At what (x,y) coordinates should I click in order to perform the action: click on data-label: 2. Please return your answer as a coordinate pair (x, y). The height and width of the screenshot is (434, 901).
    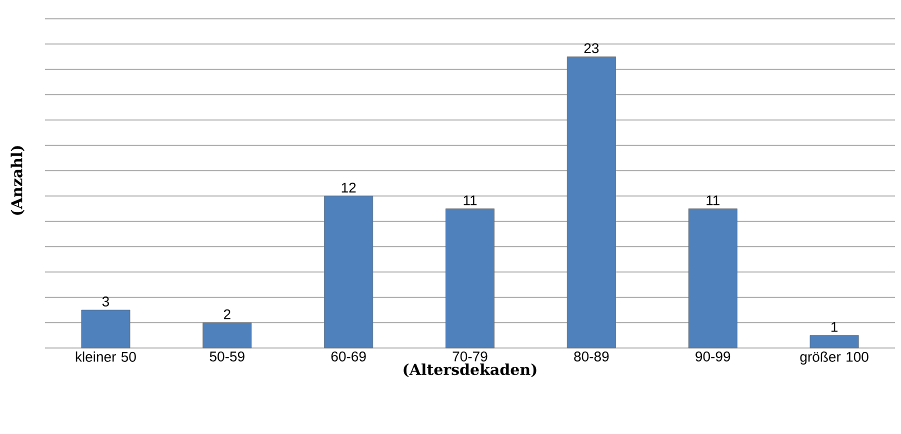
    Looking at the image, I should click on (227, 314).